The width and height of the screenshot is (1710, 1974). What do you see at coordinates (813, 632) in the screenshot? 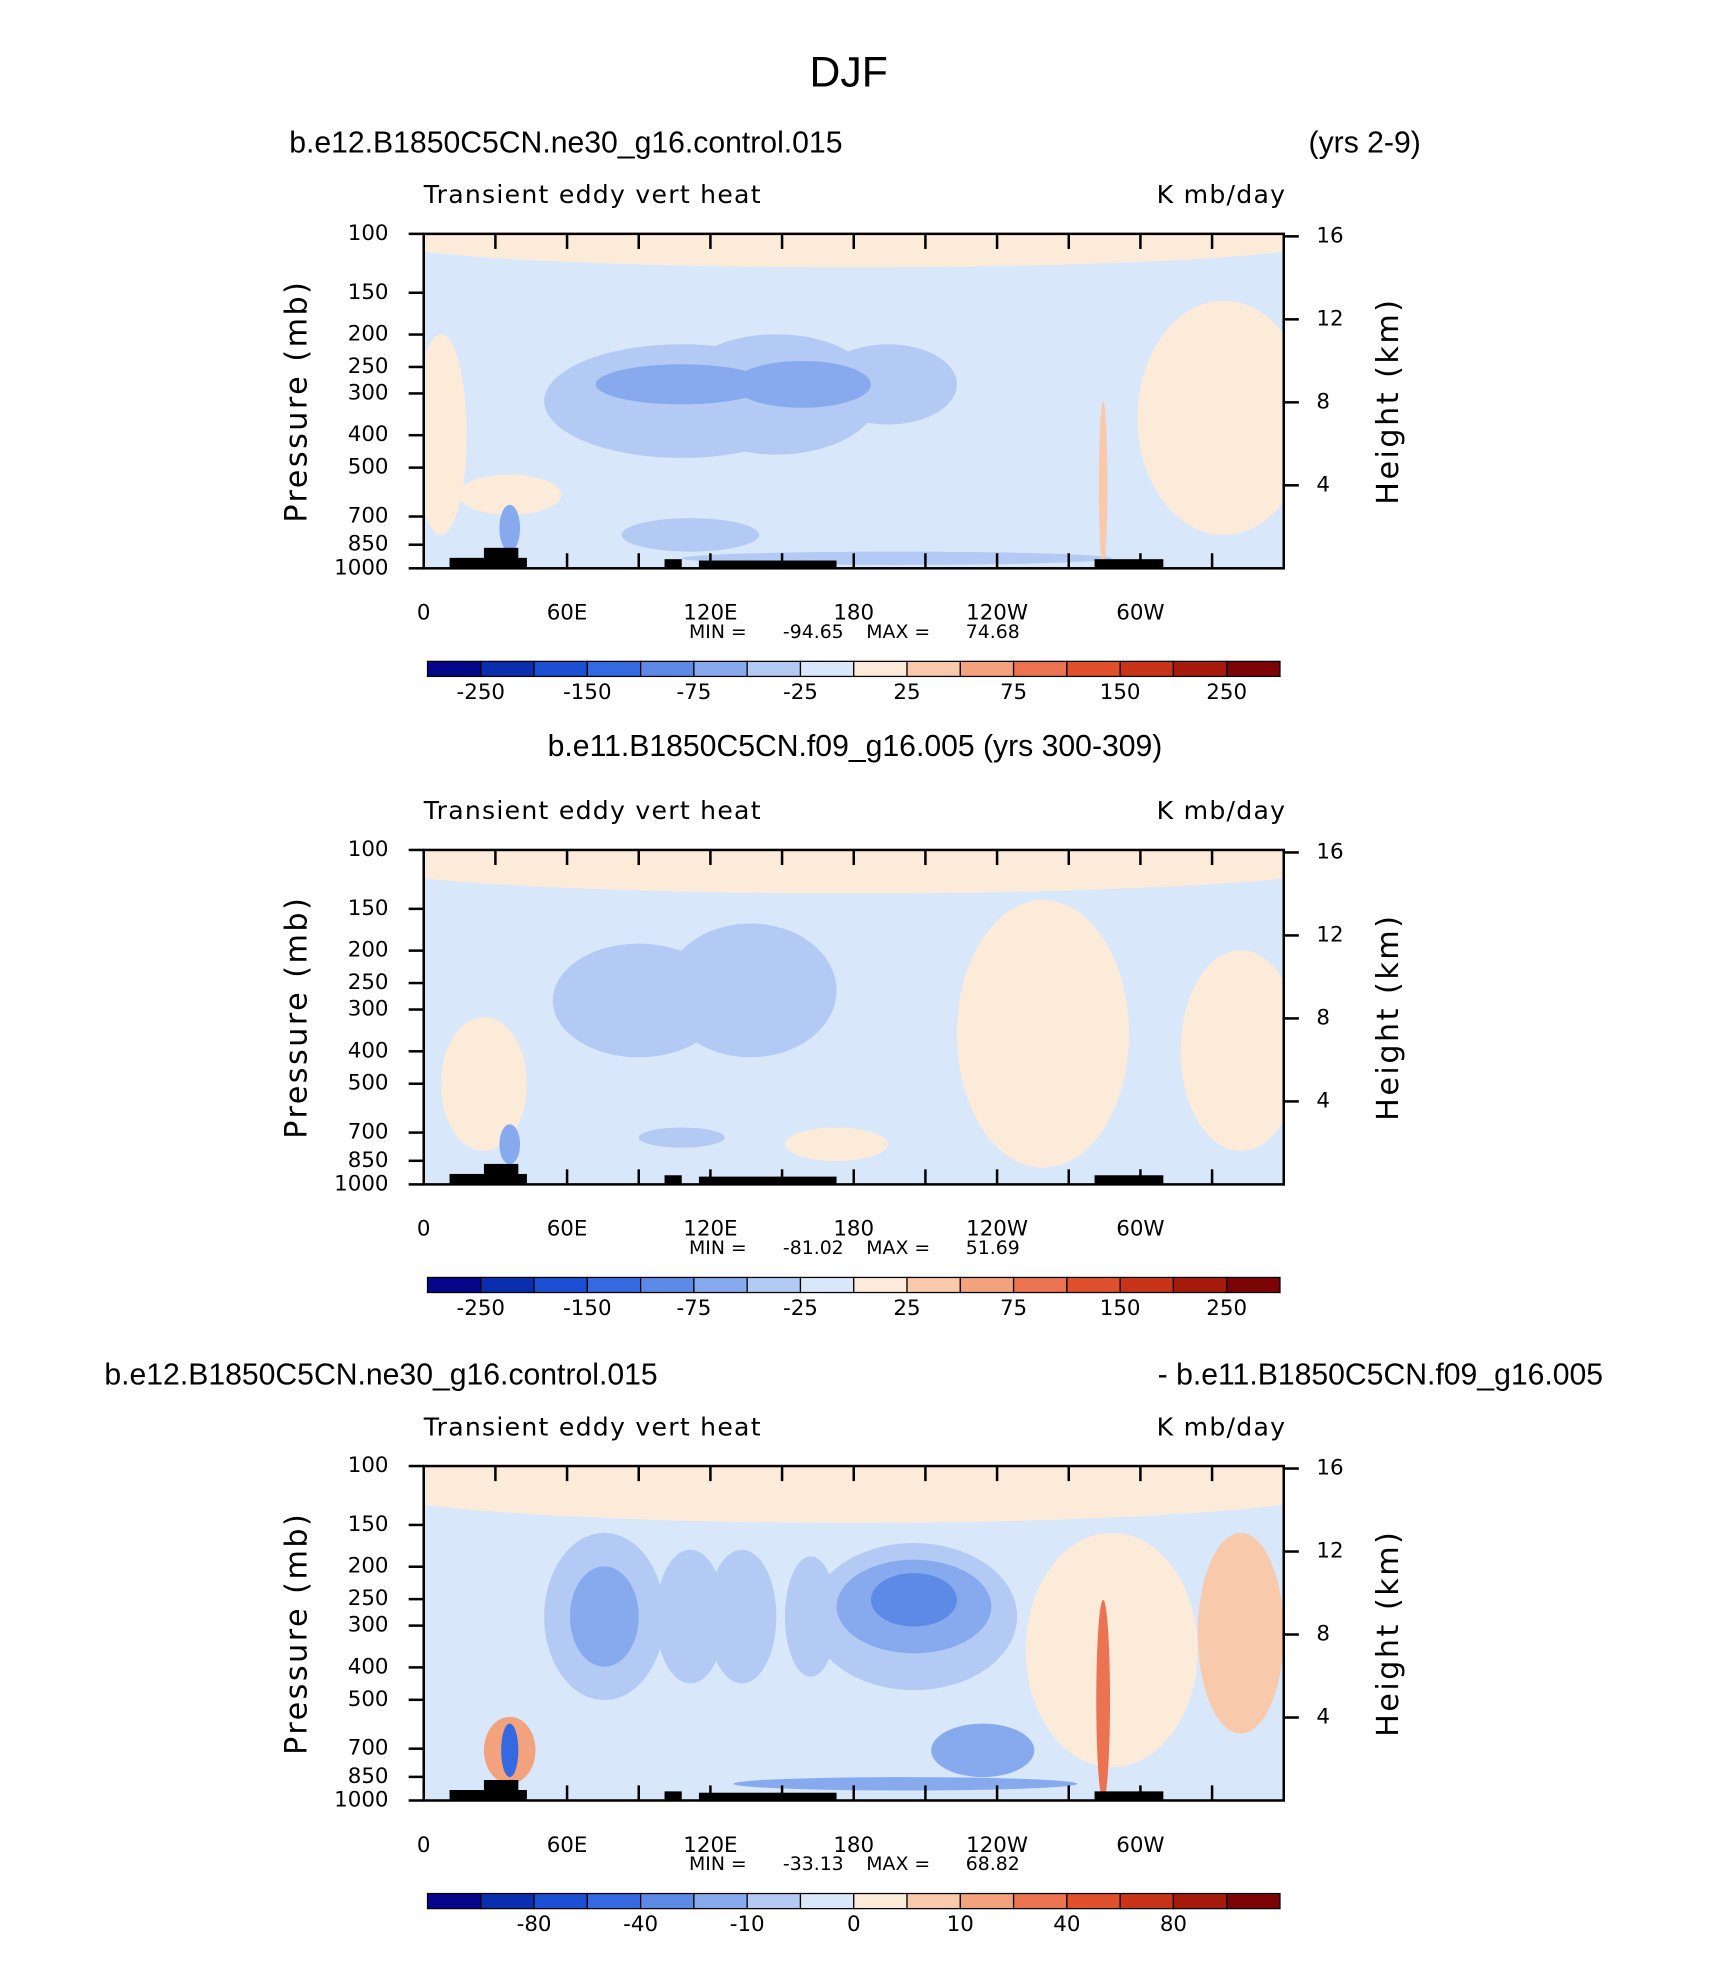
I see `min-value: -94.65` at bounding box center [813, 632].